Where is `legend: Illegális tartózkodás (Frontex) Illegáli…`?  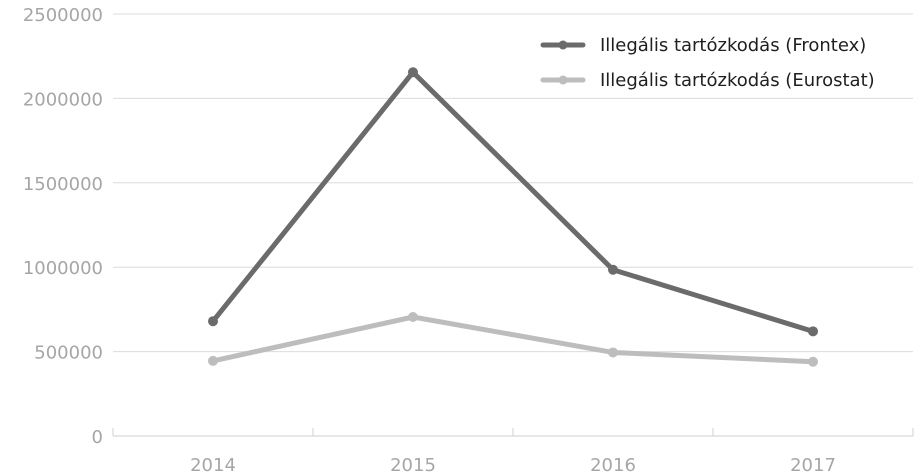 legend: Illegális tartózkodás (Frontex) Illegáli… is located at coordinates (707, 63).